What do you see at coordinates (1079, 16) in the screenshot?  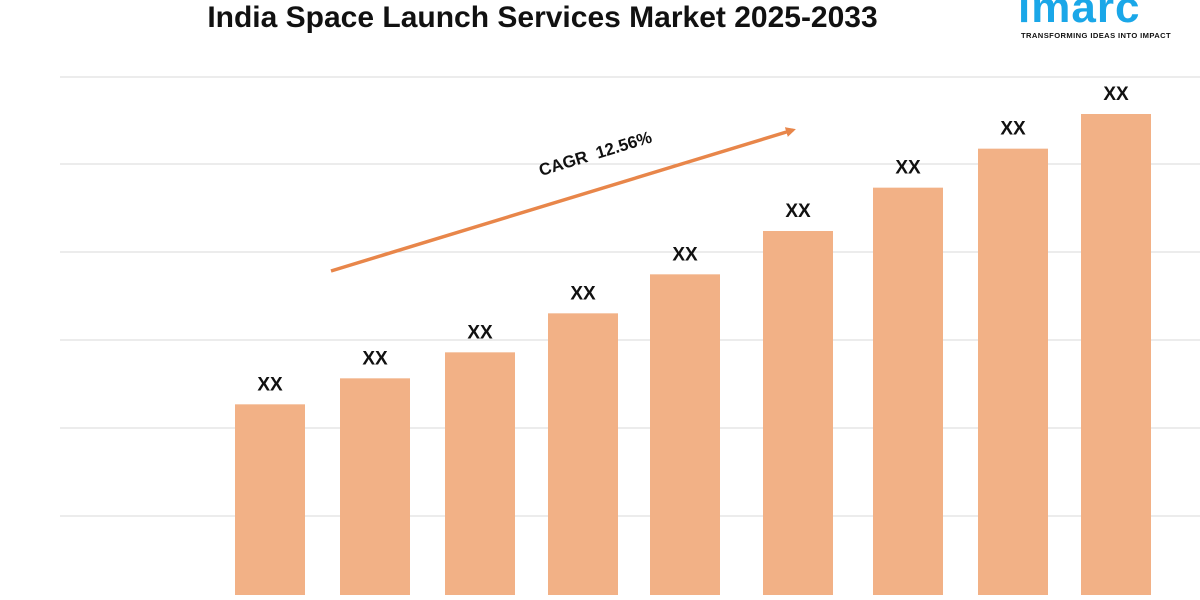 I see `logo-wordmark: imarc` at bounding box center [1079, 16].